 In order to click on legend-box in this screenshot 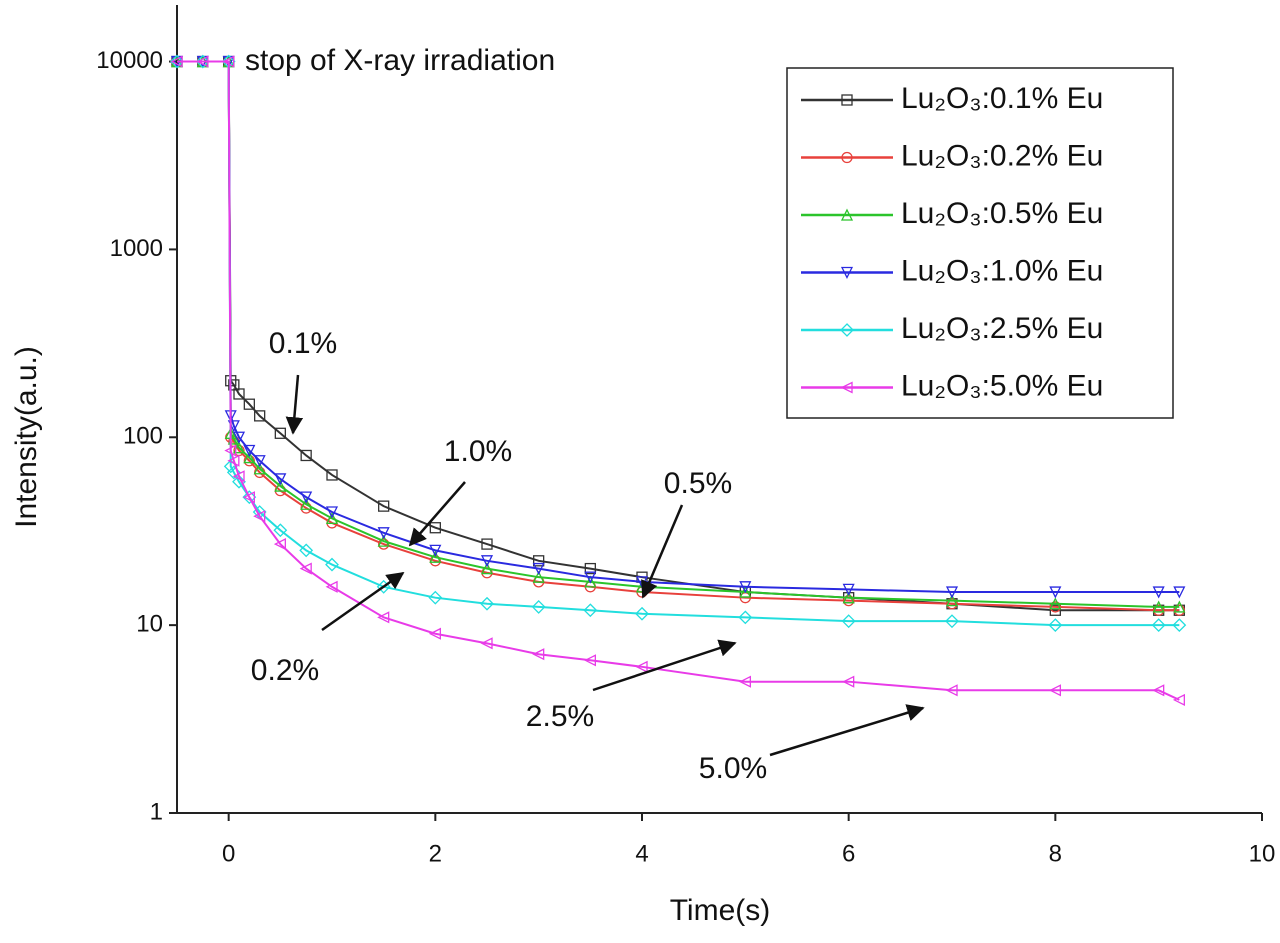, I will do `click(980, 243)`.